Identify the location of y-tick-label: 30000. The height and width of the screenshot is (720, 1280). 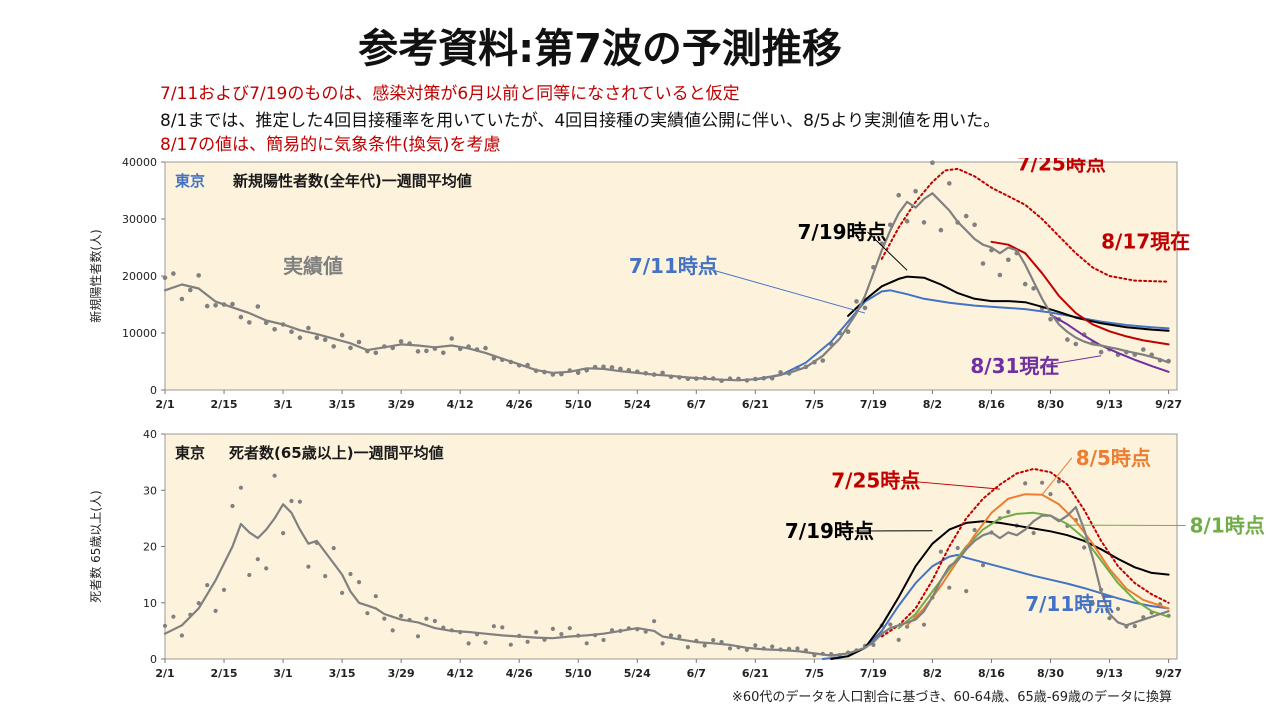
(139, 219).